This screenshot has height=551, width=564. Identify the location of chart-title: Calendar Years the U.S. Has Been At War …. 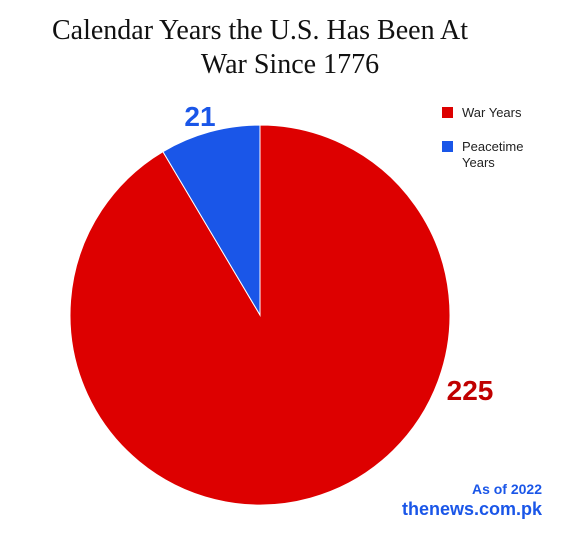
(260, 48).